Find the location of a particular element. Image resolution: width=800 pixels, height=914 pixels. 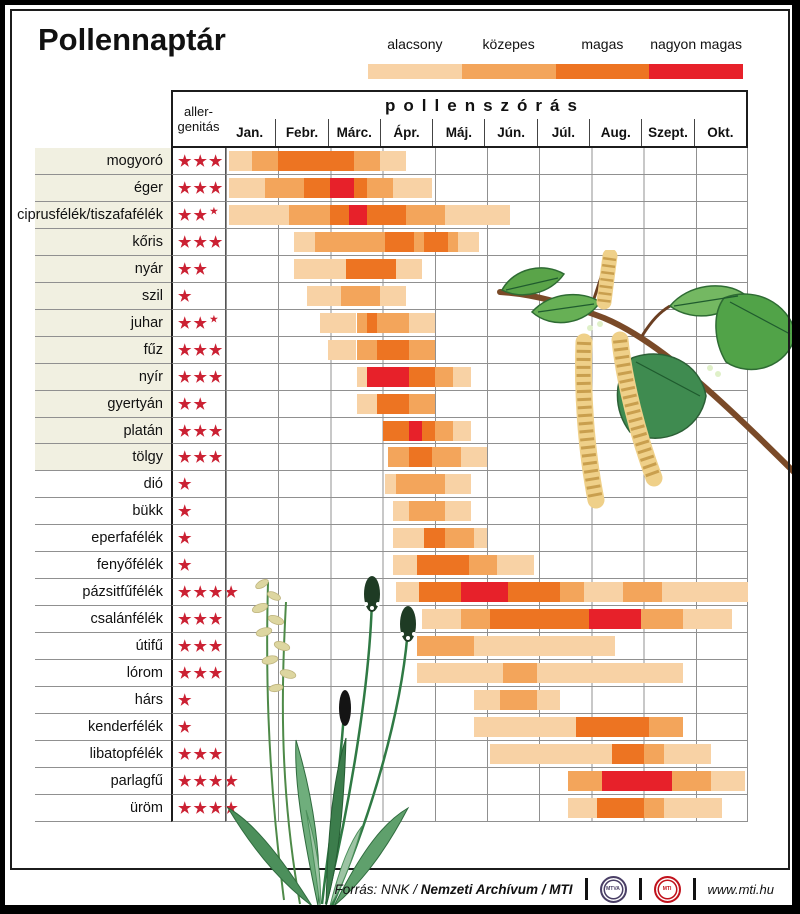

table-row: hárs ★ is located at coordinates (391, 701).